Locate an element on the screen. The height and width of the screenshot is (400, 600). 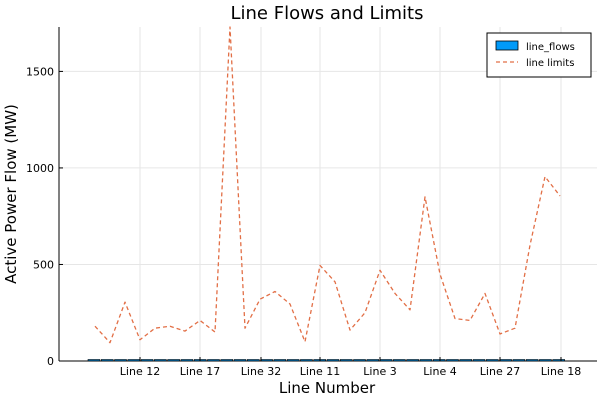
x-axis-label: Line Number is located at coordinates (327, 388).